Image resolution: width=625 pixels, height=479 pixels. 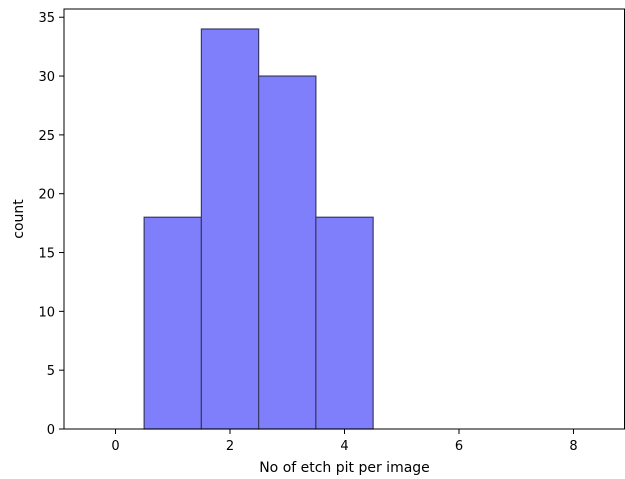 What do you see at coordinates (46, 254) in the screenshot?
I see `y-tick-label: 15` at bounding box center [46, 254].